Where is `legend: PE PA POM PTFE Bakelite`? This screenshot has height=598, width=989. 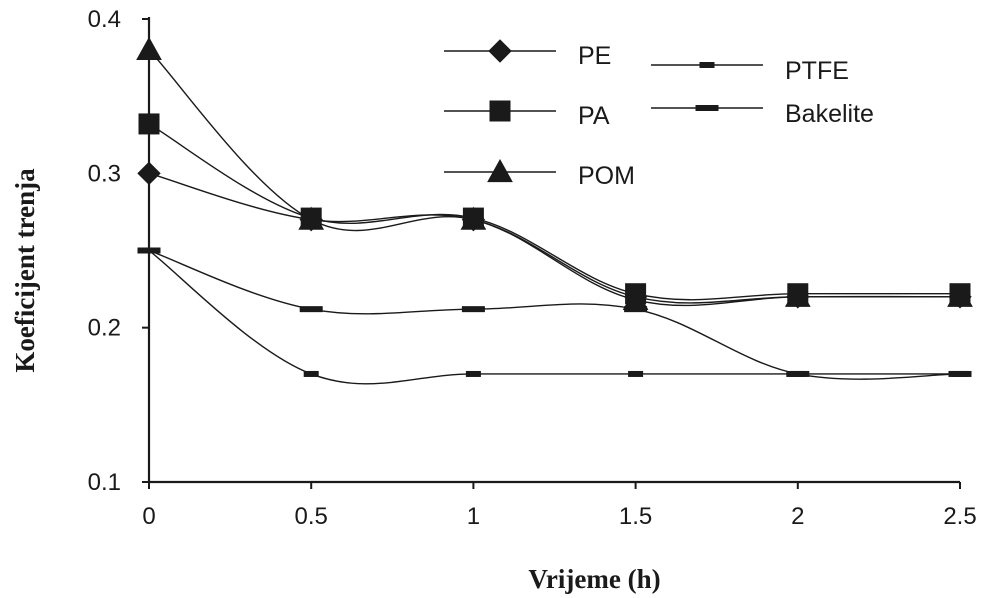
legend: PE PA POM PTFE Bakelite is located at coordinates (659, 114).